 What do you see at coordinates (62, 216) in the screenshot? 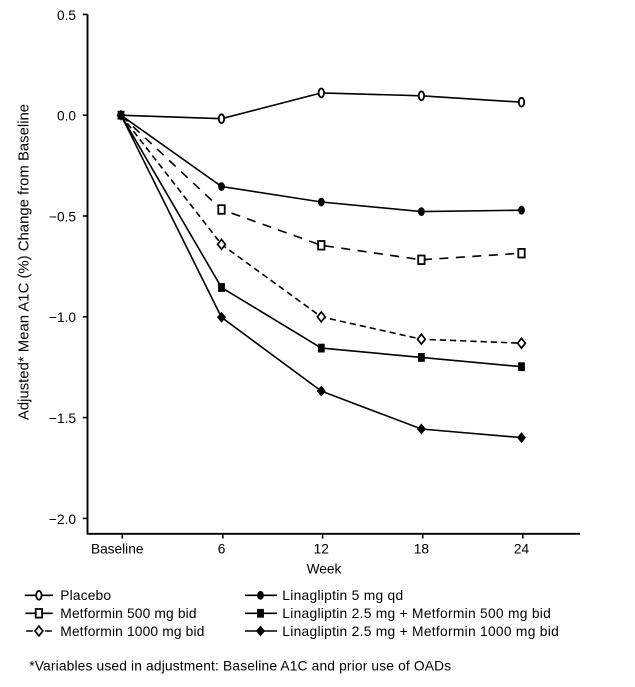
I see `svg-text: −0.5` at bounding box center [62, 216].